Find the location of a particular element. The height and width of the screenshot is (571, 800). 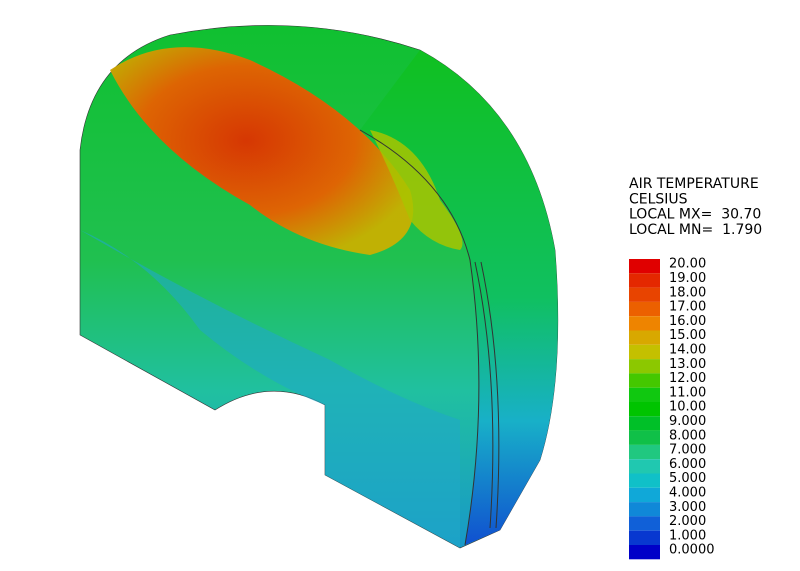

hot-region is located at coordinates (262, 151).